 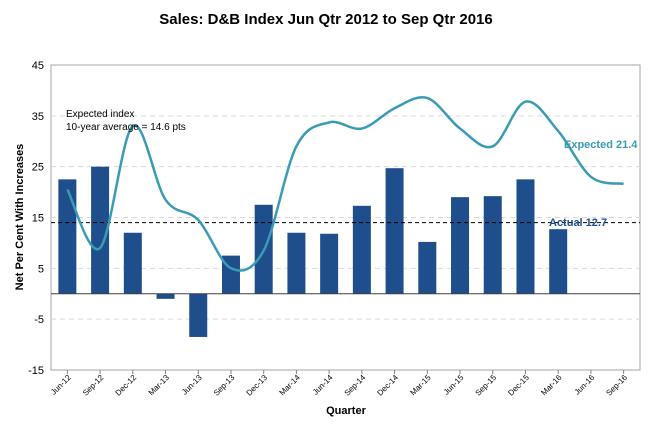 What do you see at coordinates (585, 385) in the screenshot?
I see `x-tick-label: Jun-16` at bounding box center [585, 385].